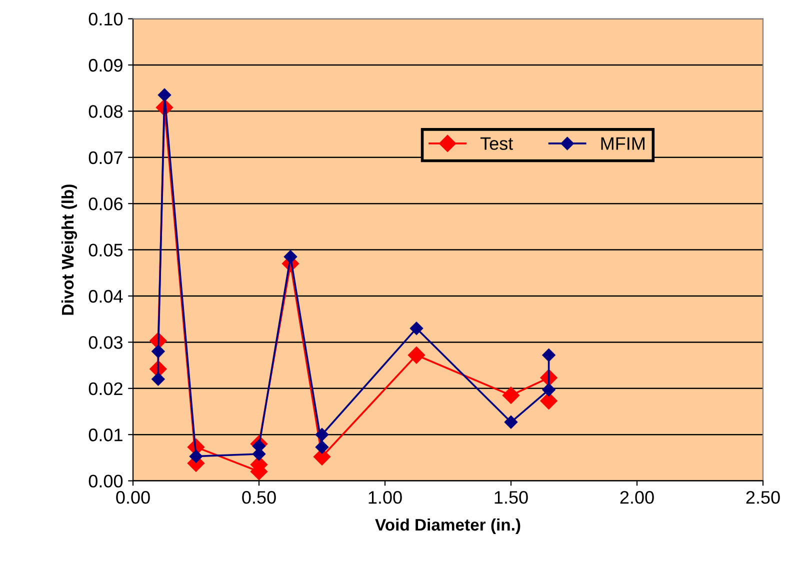 This screenshot has width=787, height=569. I want to click on x-tick-label: 2.50, so click(763, 497).